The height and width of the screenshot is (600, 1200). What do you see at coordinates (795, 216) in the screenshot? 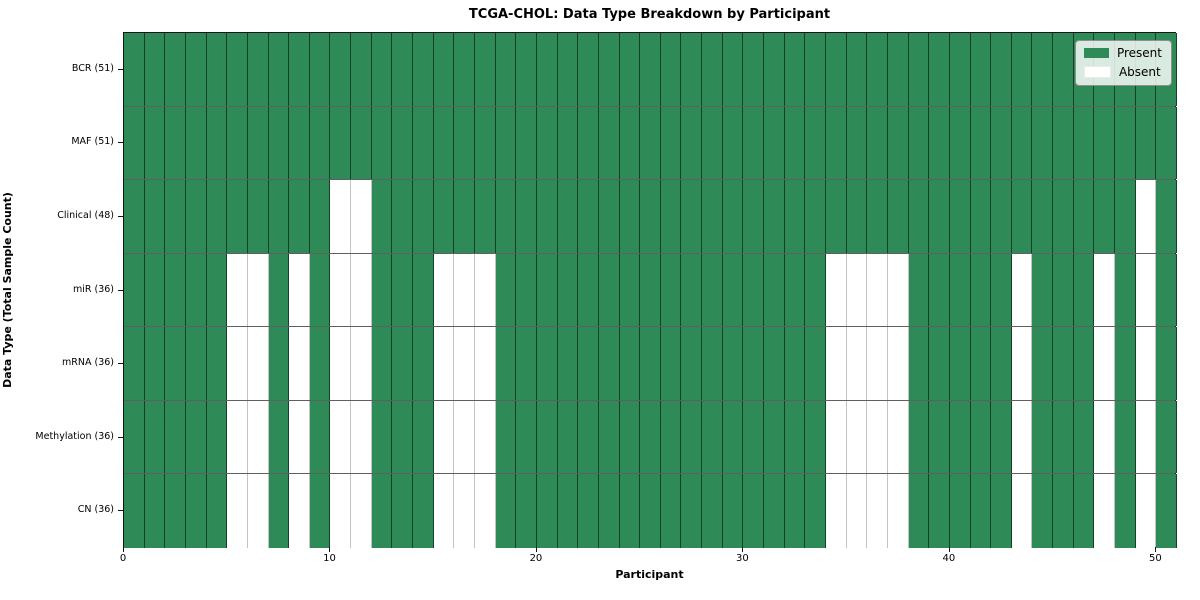
I see `matrix-cell-clinical-p32` at bounding box center [795, 216].